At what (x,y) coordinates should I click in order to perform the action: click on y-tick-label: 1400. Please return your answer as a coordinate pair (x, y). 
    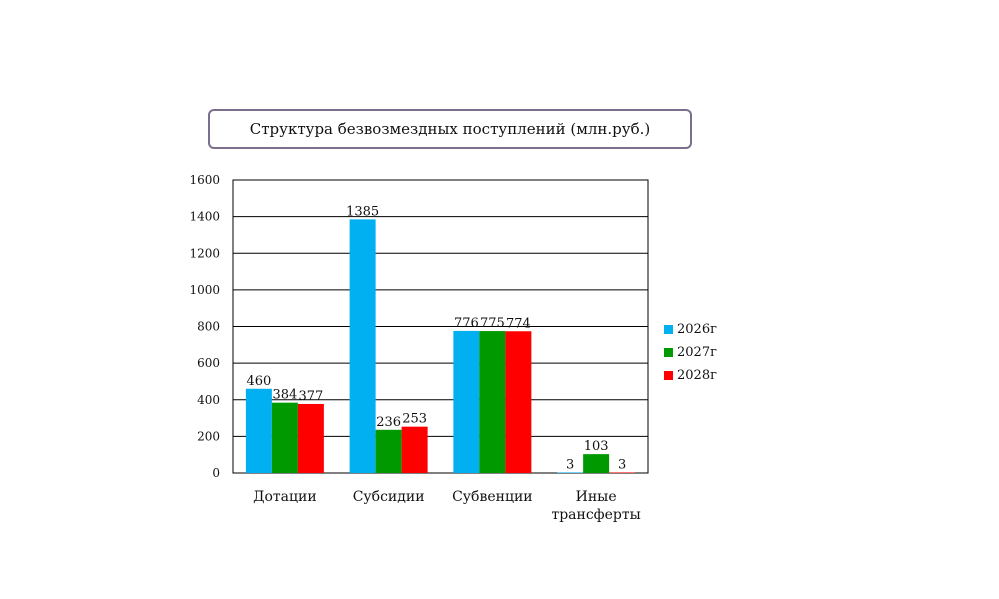
    Looking at the image, I should click on (204, 217).